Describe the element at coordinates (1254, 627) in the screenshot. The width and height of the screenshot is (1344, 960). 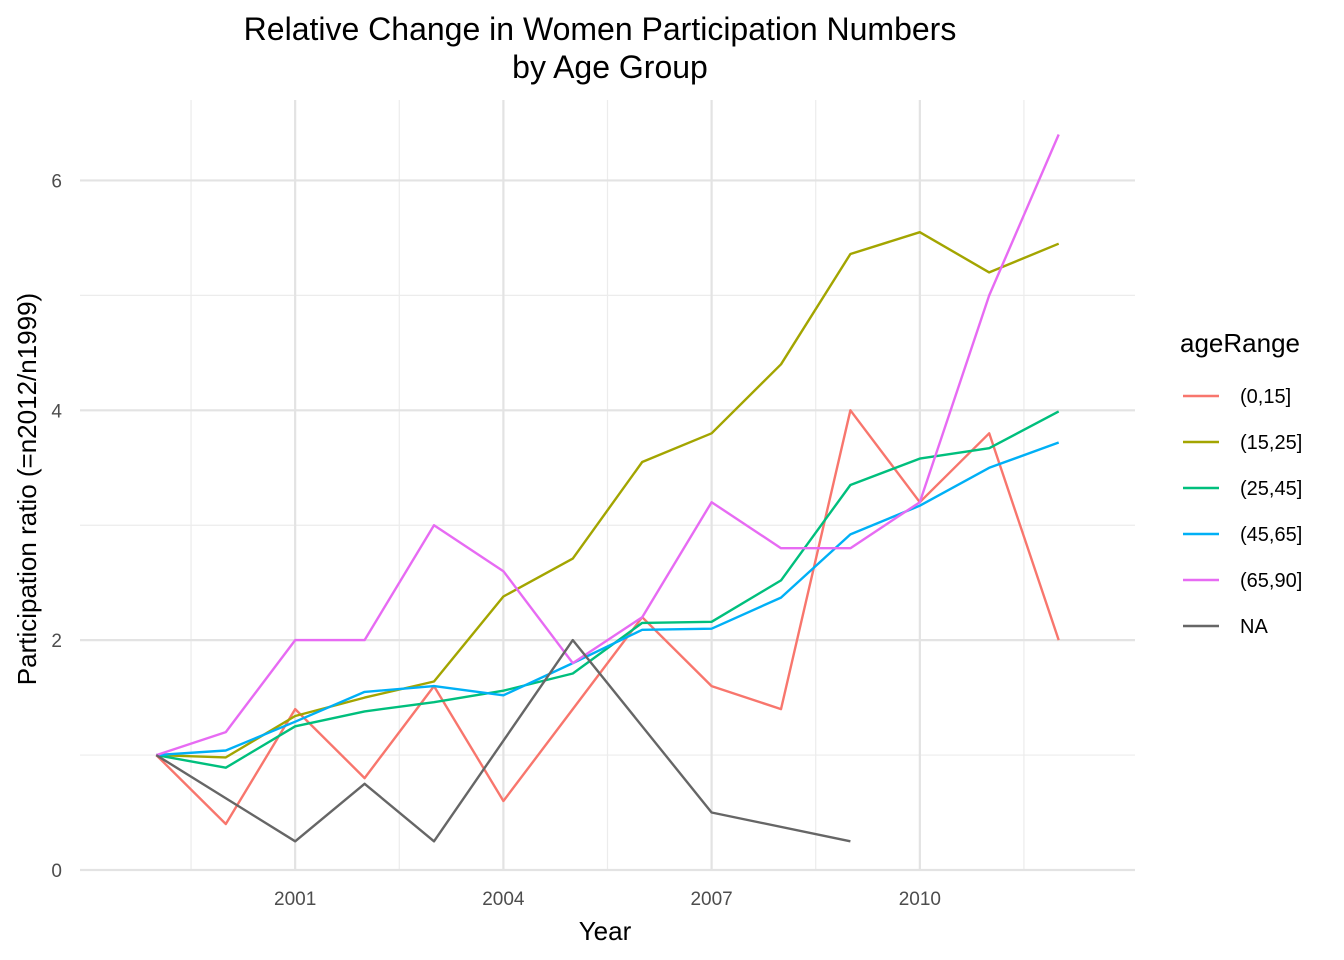
I see `legend-label-5: NA` at that location.